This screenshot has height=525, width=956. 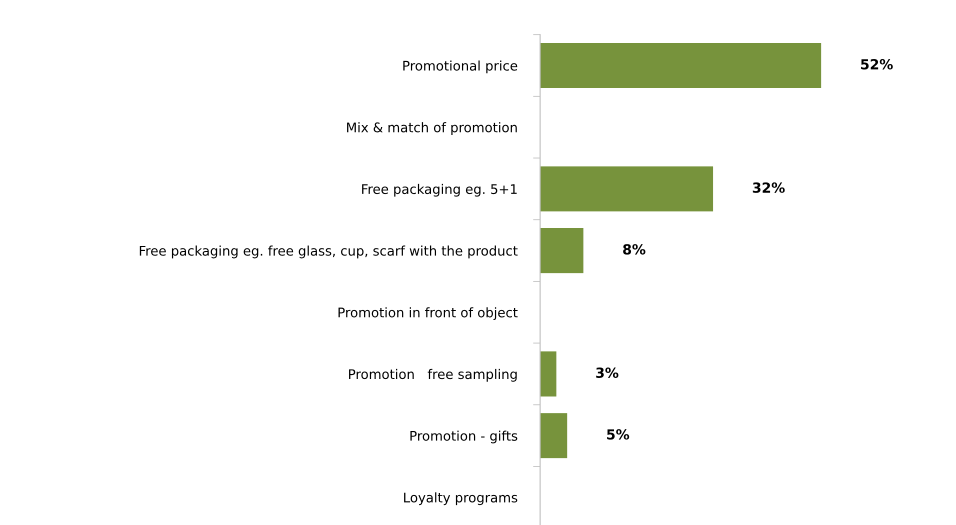 What do you see at coordinates (433, 375) in the screenshot?
I see `y-tick-label: Promotion free sampling` at bounding box center [433, 375].